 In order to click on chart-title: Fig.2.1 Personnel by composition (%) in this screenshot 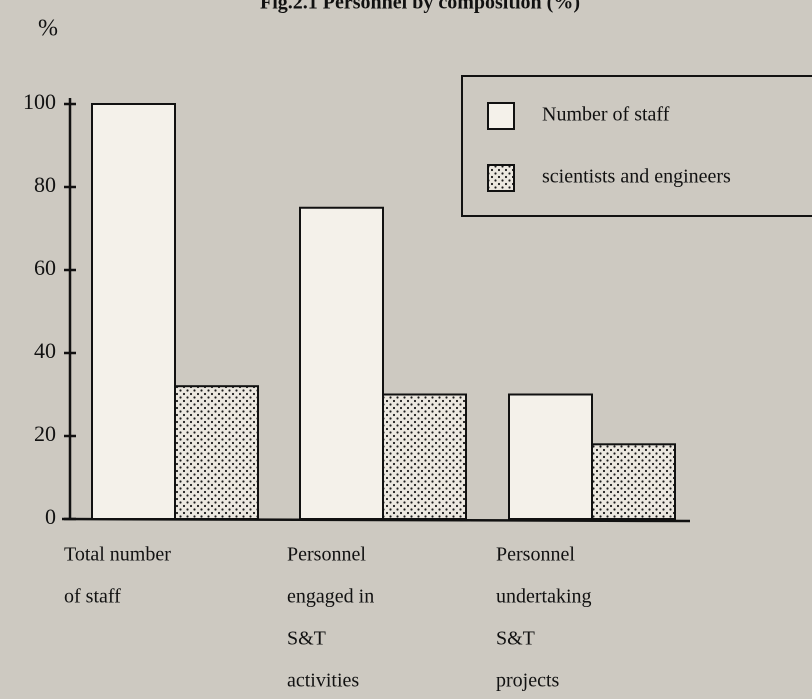, I will do `click(420, 7)`.